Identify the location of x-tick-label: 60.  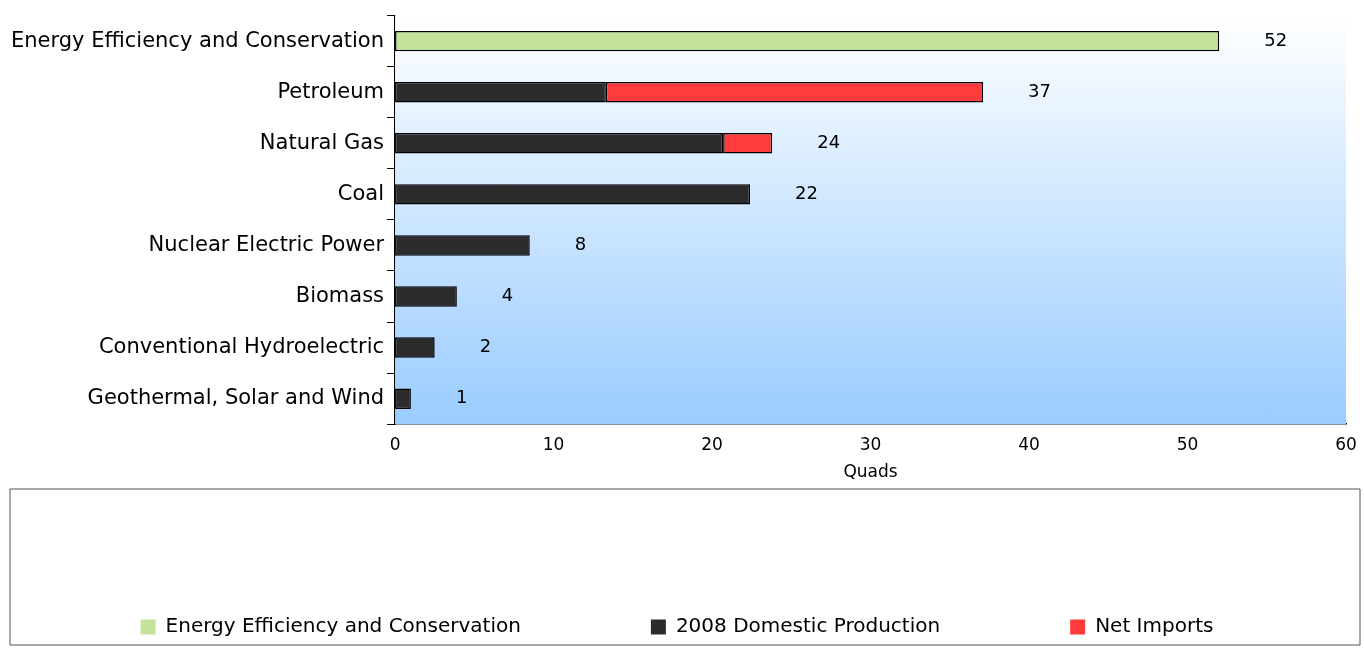
(1346, 443).